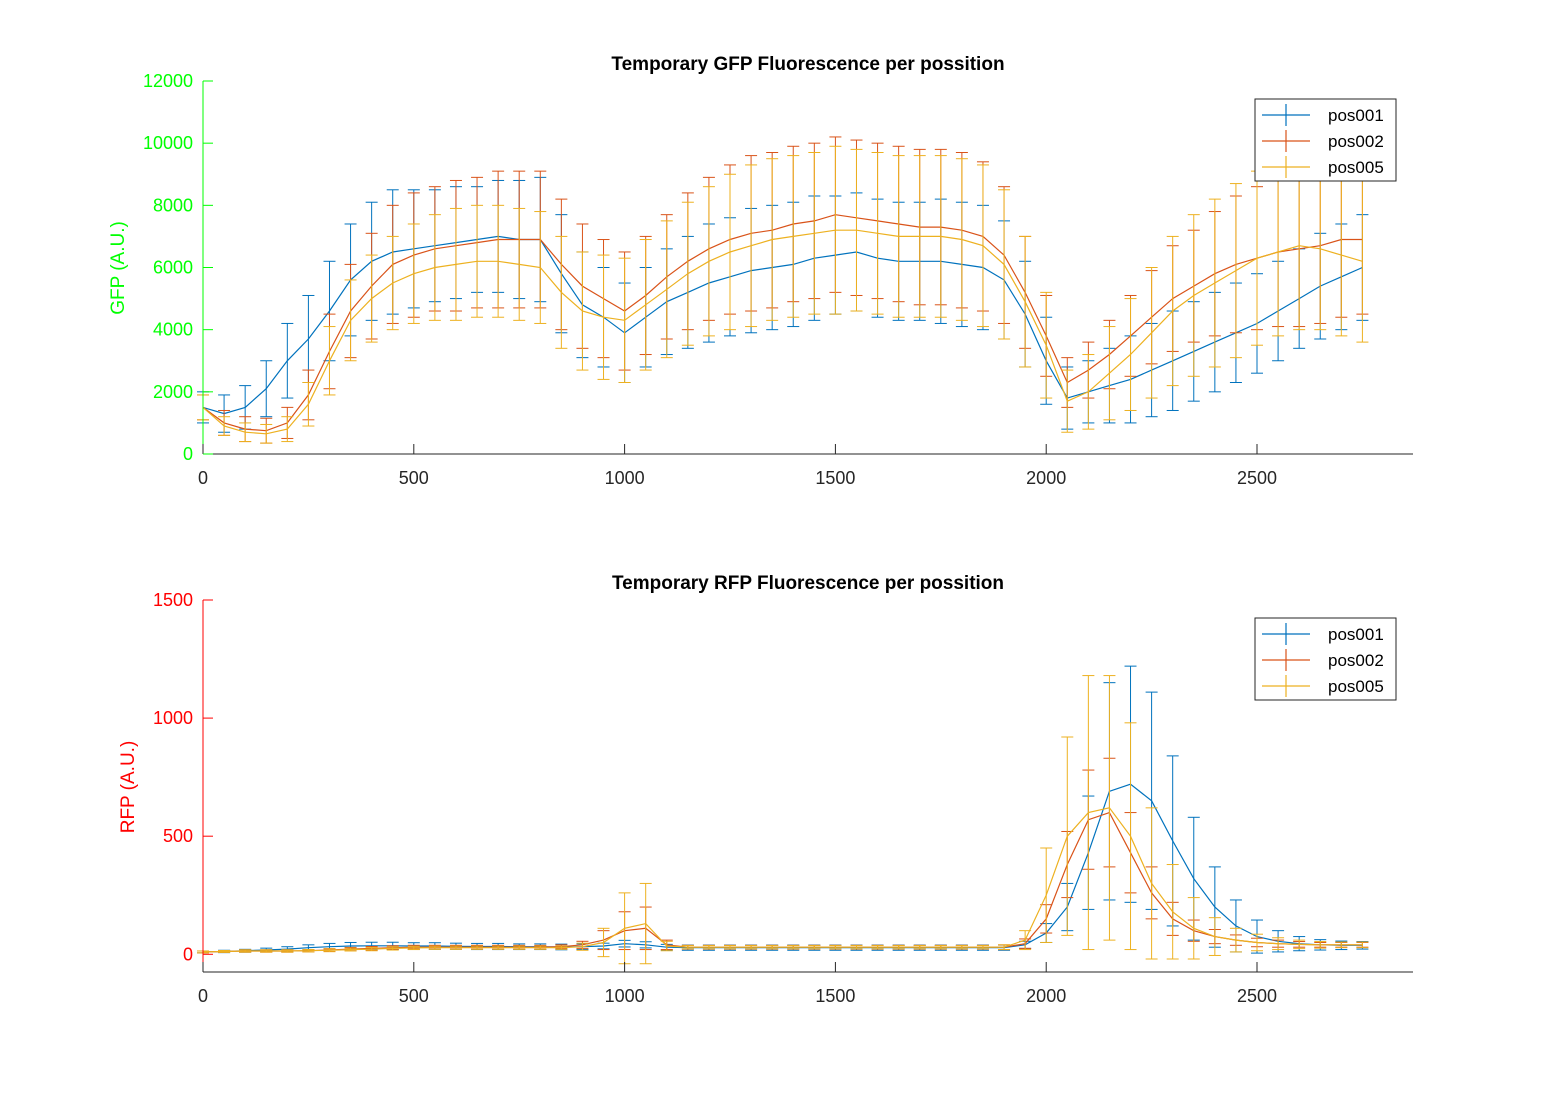 This screenshot has height=1094, width=1563. What do you see at coordinates (1323, 115) in the screenshot?
I see `gfp-legend-item-pos001: pos001` at bounding box center [1323, 115].